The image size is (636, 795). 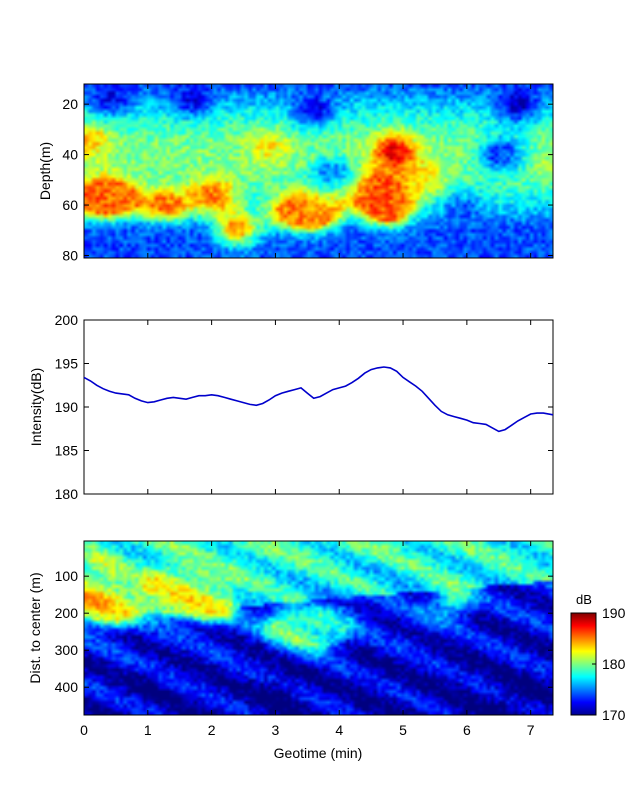 What do you see at coordinates (614, 664) in the screenshot?
I see `colorbar-tick-label: 180` at bounding box center [614, 664].